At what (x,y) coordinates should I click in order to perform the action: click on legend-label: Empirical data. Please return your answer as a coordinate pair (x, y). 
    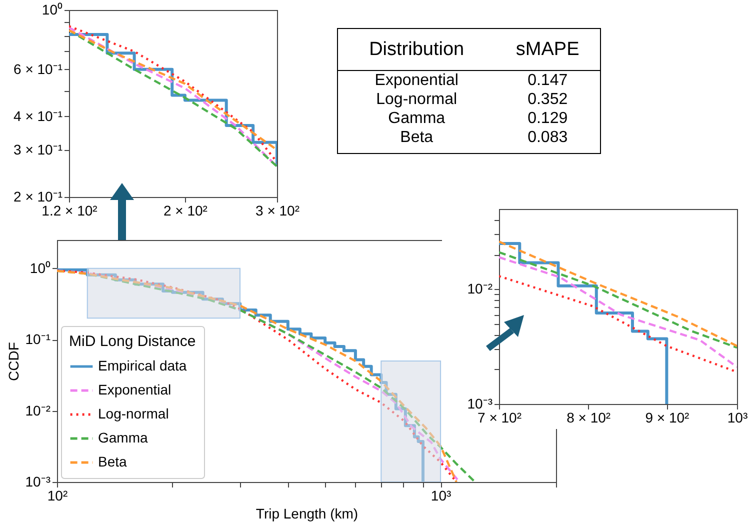
    Looking at the image, I should click on (142, 366).